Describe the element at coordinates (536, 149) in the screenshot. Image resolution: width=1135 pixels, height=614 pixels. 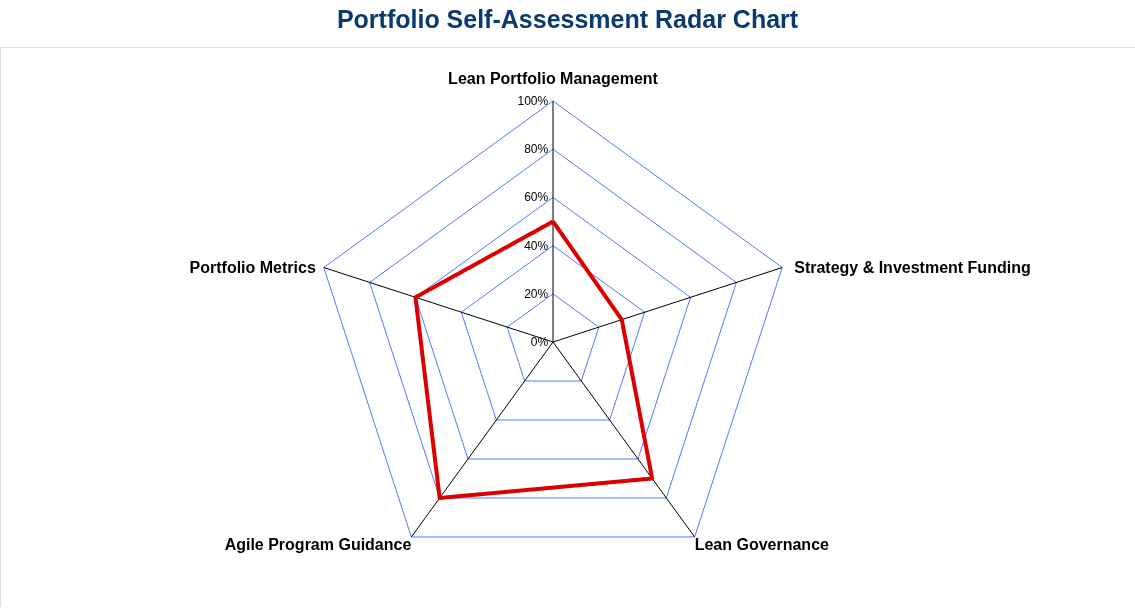
I see `y-tick-label: 80%` at that location.